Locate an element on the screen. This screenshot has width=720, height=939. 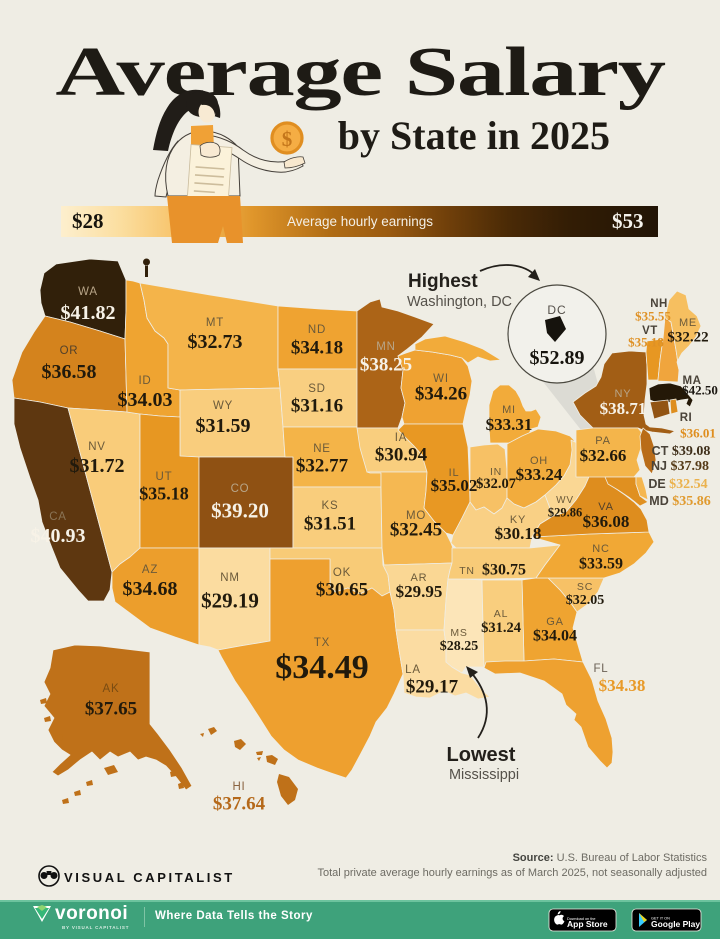
svg-text: CA is located at coordinates (58, 517).